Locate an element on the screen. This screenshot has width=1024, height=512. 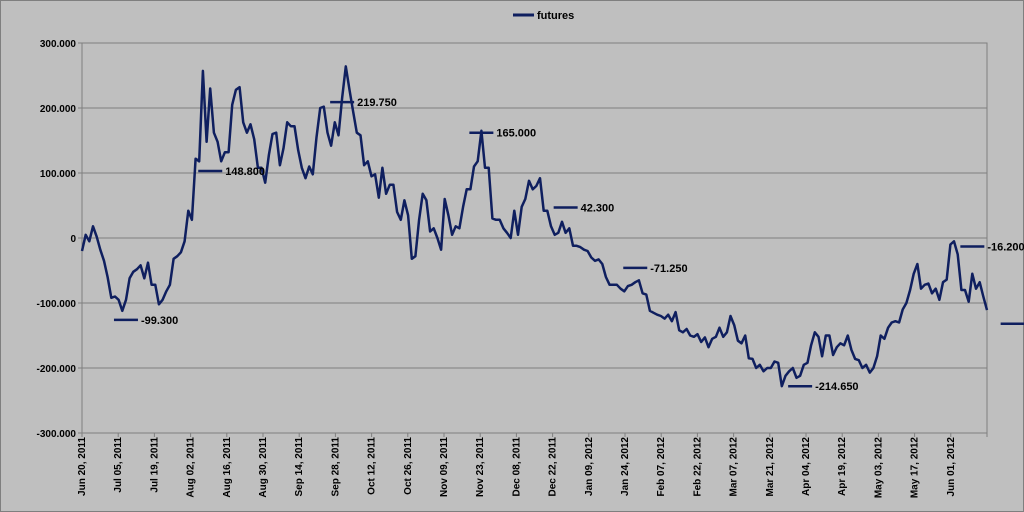
x-tick-label: Jan 24, 2012 is located at coordinates (625, 466).